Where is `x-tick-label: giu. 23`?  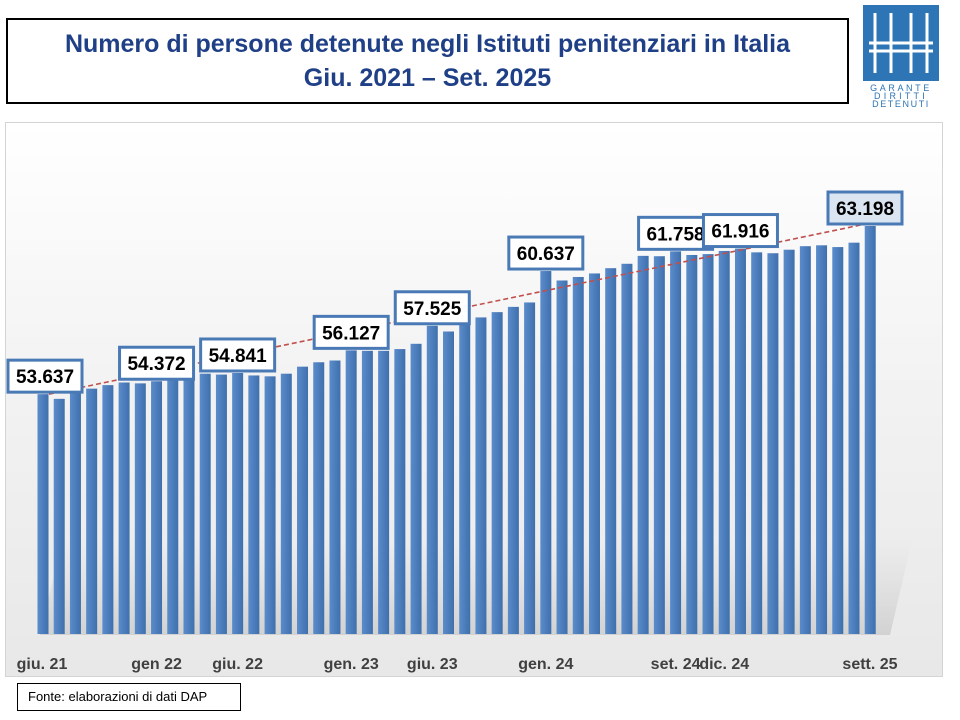 x-tick-label: giu. 23 is located at coordinates (432, 664).